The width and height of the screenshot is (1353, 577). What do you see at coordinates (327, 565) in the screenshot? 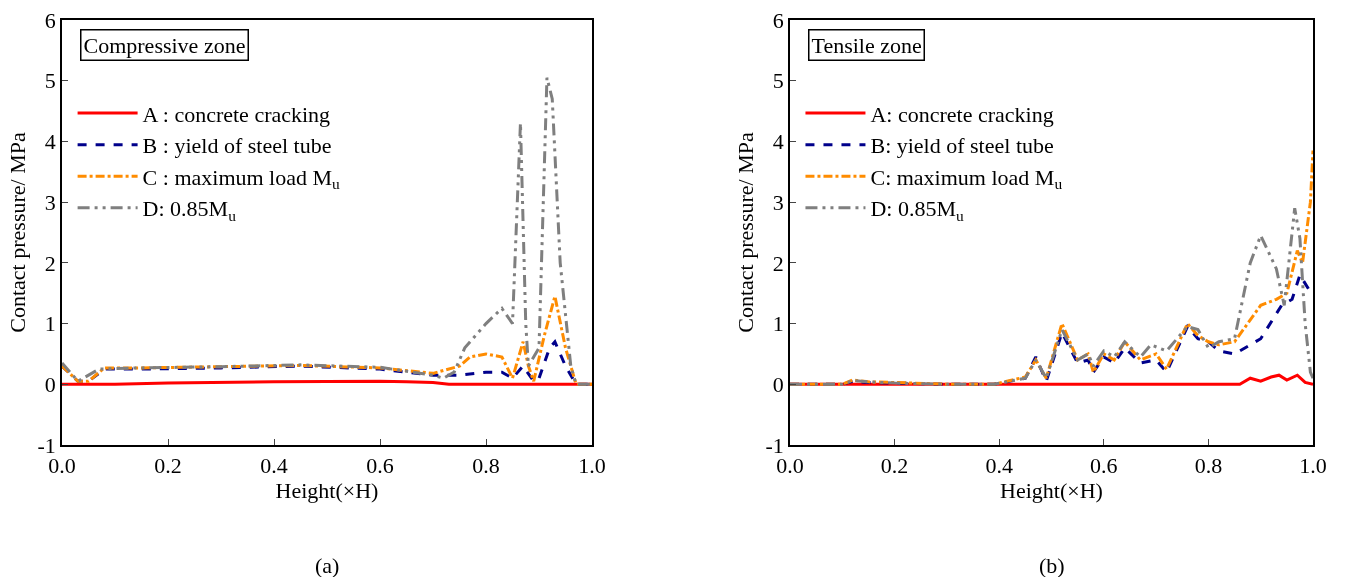
I see `text: (a)` at bounding box center [327, 565].